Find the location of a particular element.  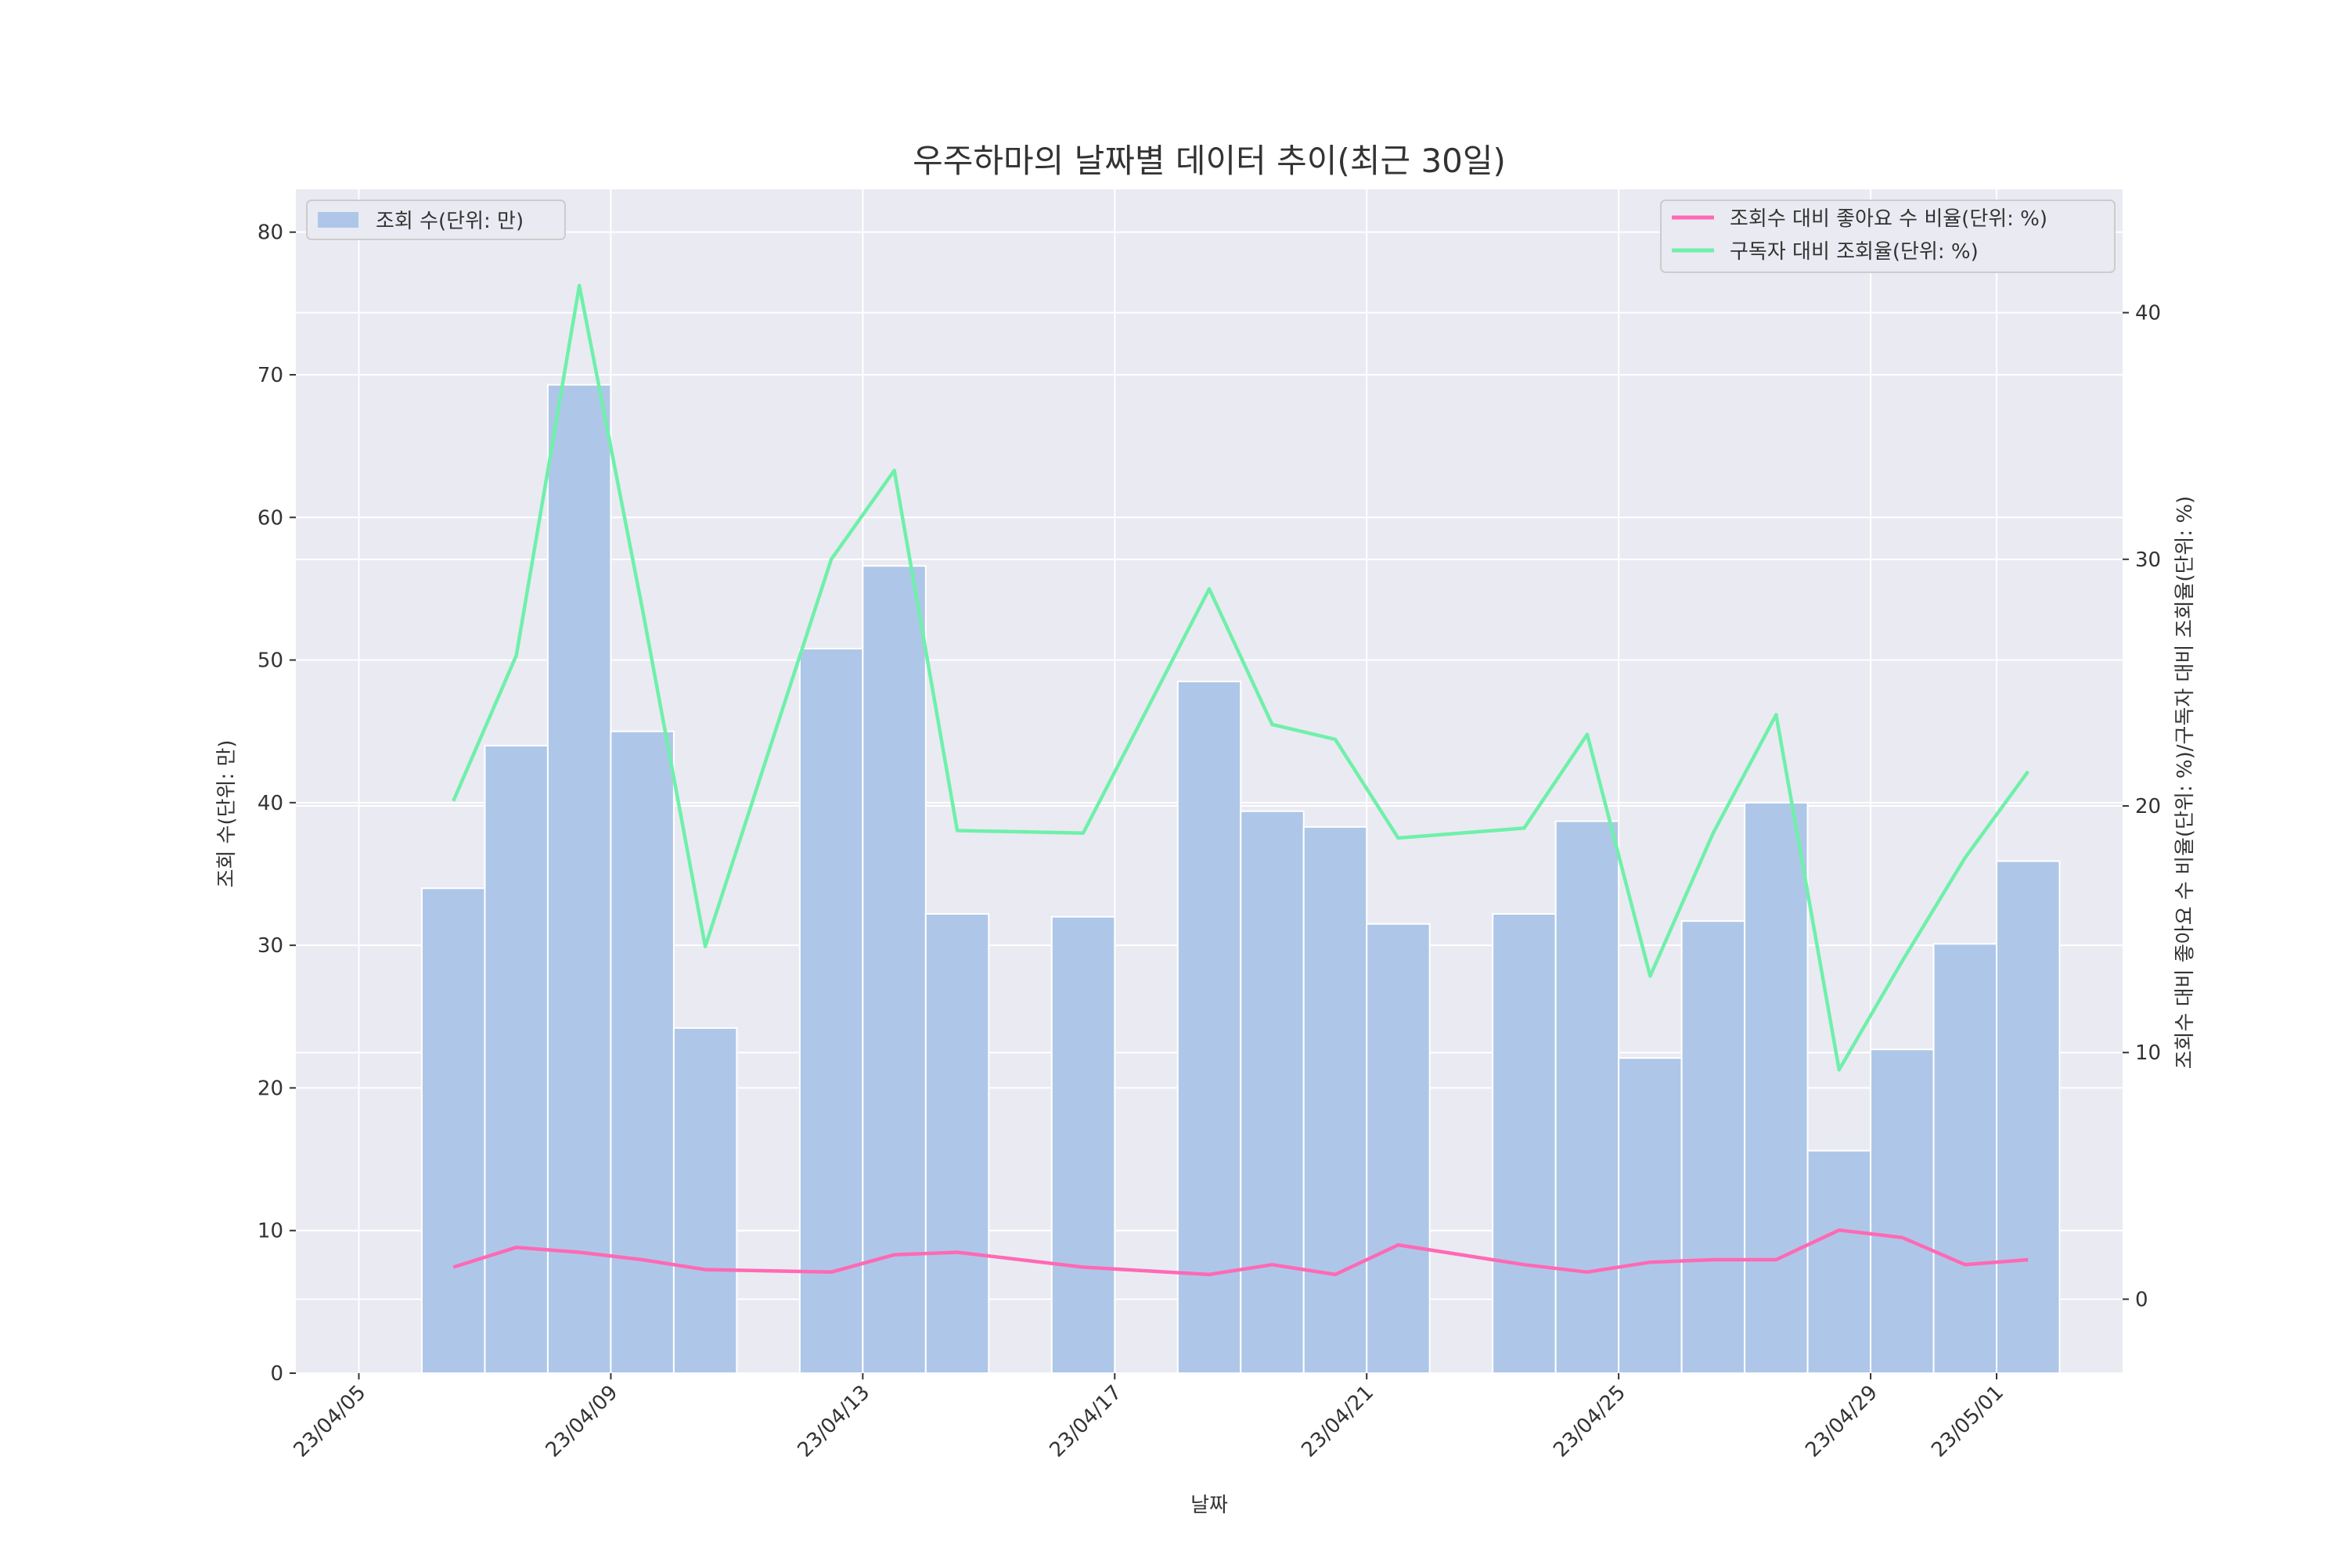

y-tick-label-left: 80 is located at coordinates (270, 233).